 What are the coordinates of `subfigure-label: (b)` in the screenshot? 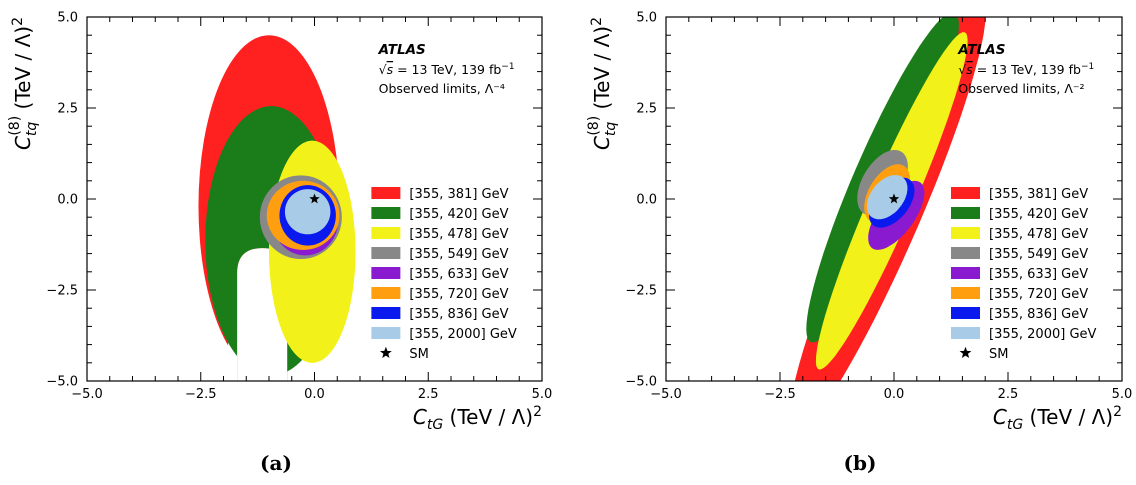 It's located at (860, 463).